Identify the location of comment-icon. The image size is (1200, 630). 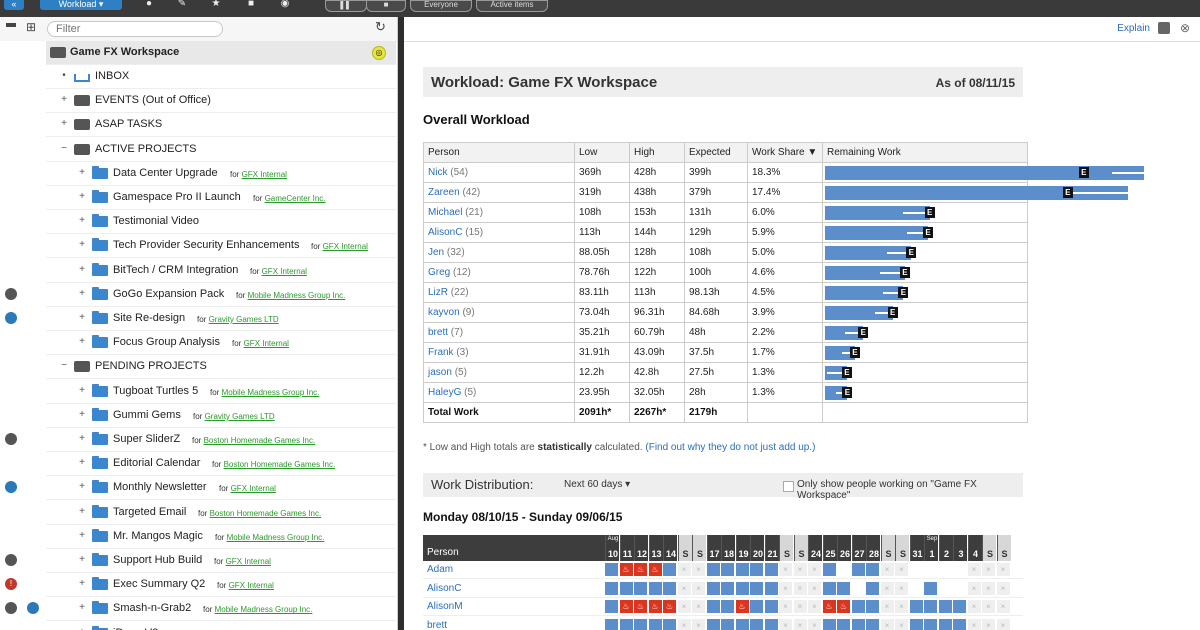
(33, 608).